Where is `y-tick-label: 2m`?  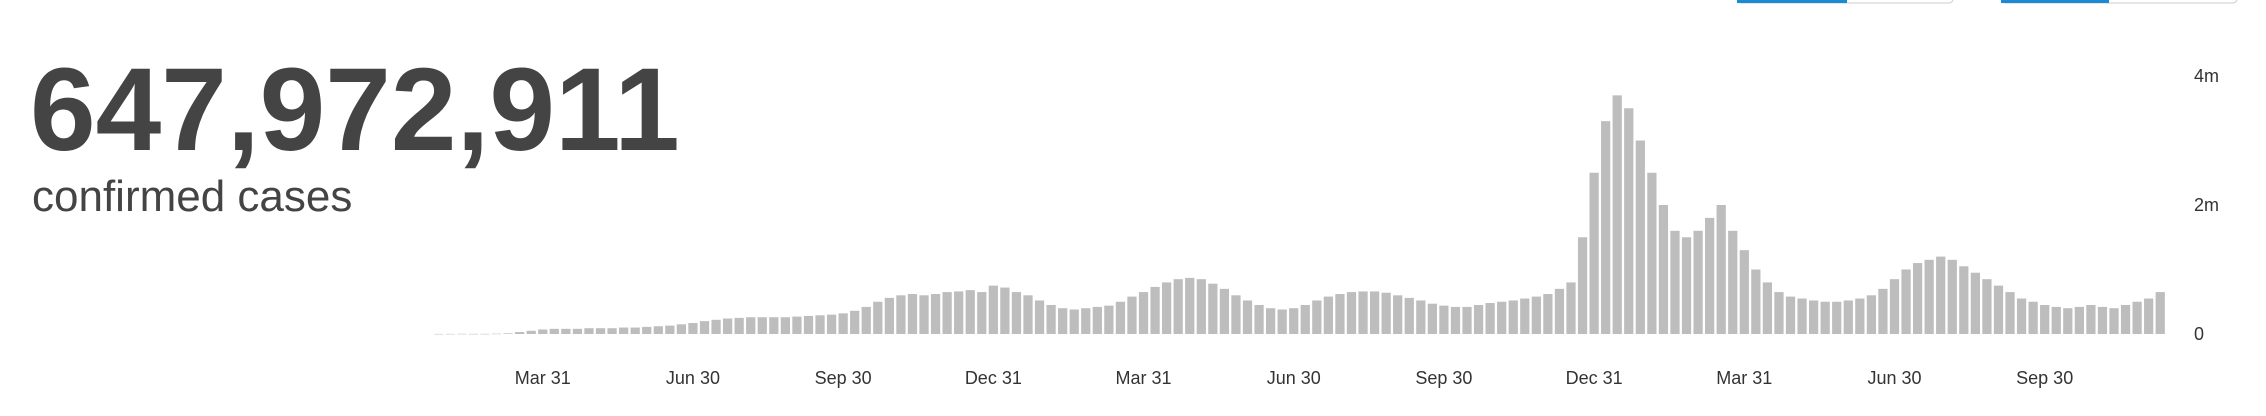 y-tick-label: 2m is located at coordinates (2206, 205).